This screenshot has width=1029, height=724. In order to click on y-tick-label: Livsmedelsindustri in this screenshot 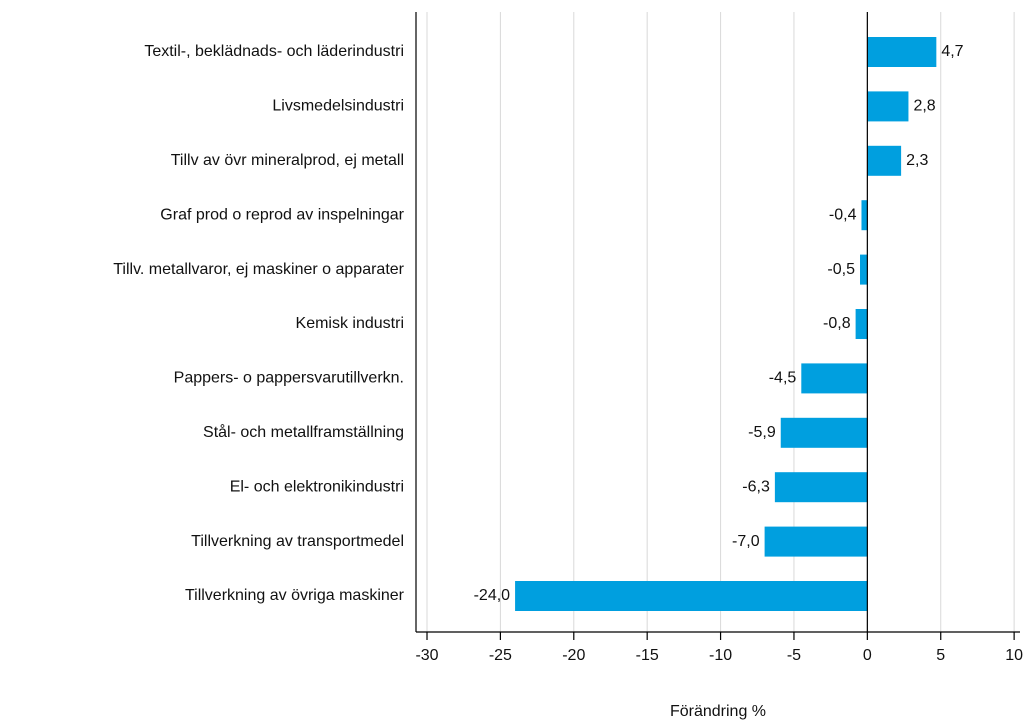, I will do `click(338, 106)`.